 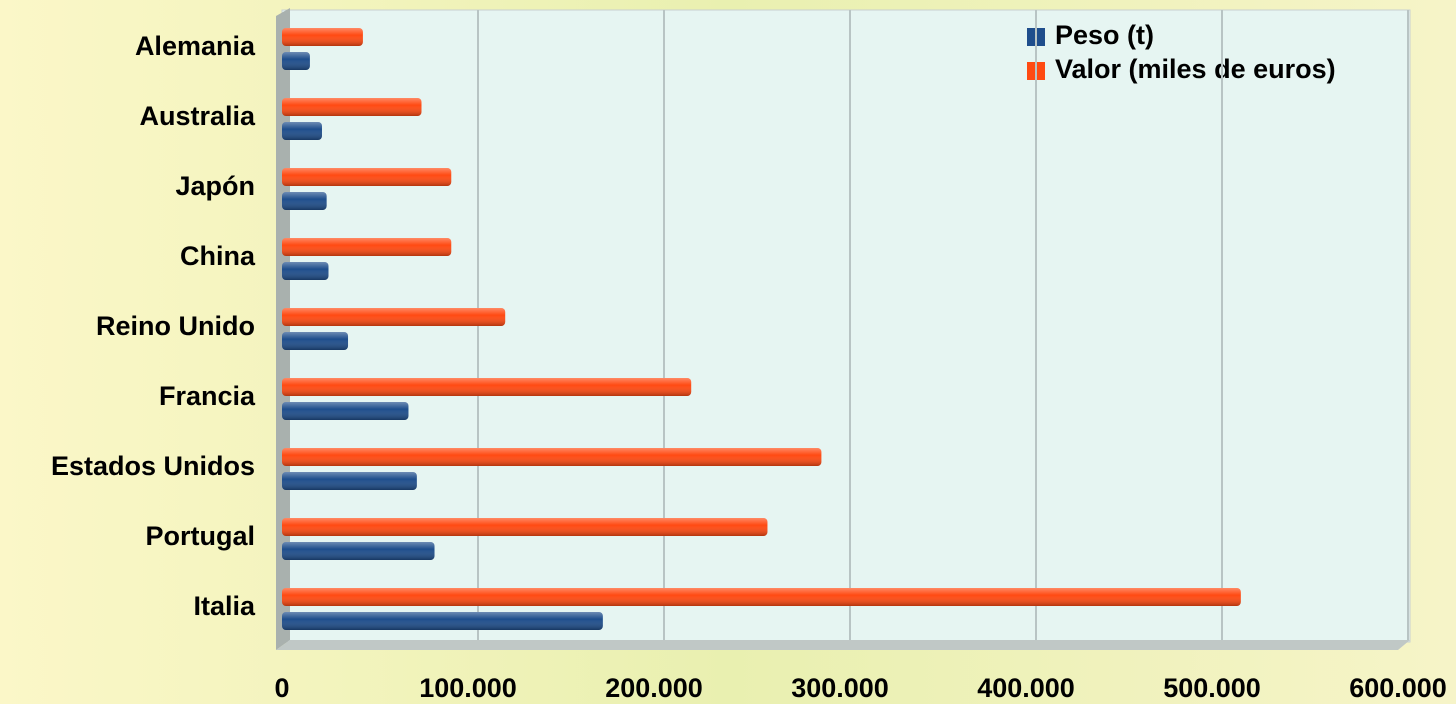 What do you see at coordinates (153, 466) in the screenshot?
I see `y-tick-label: Estados Unidos` at bounding box center [153, 466].